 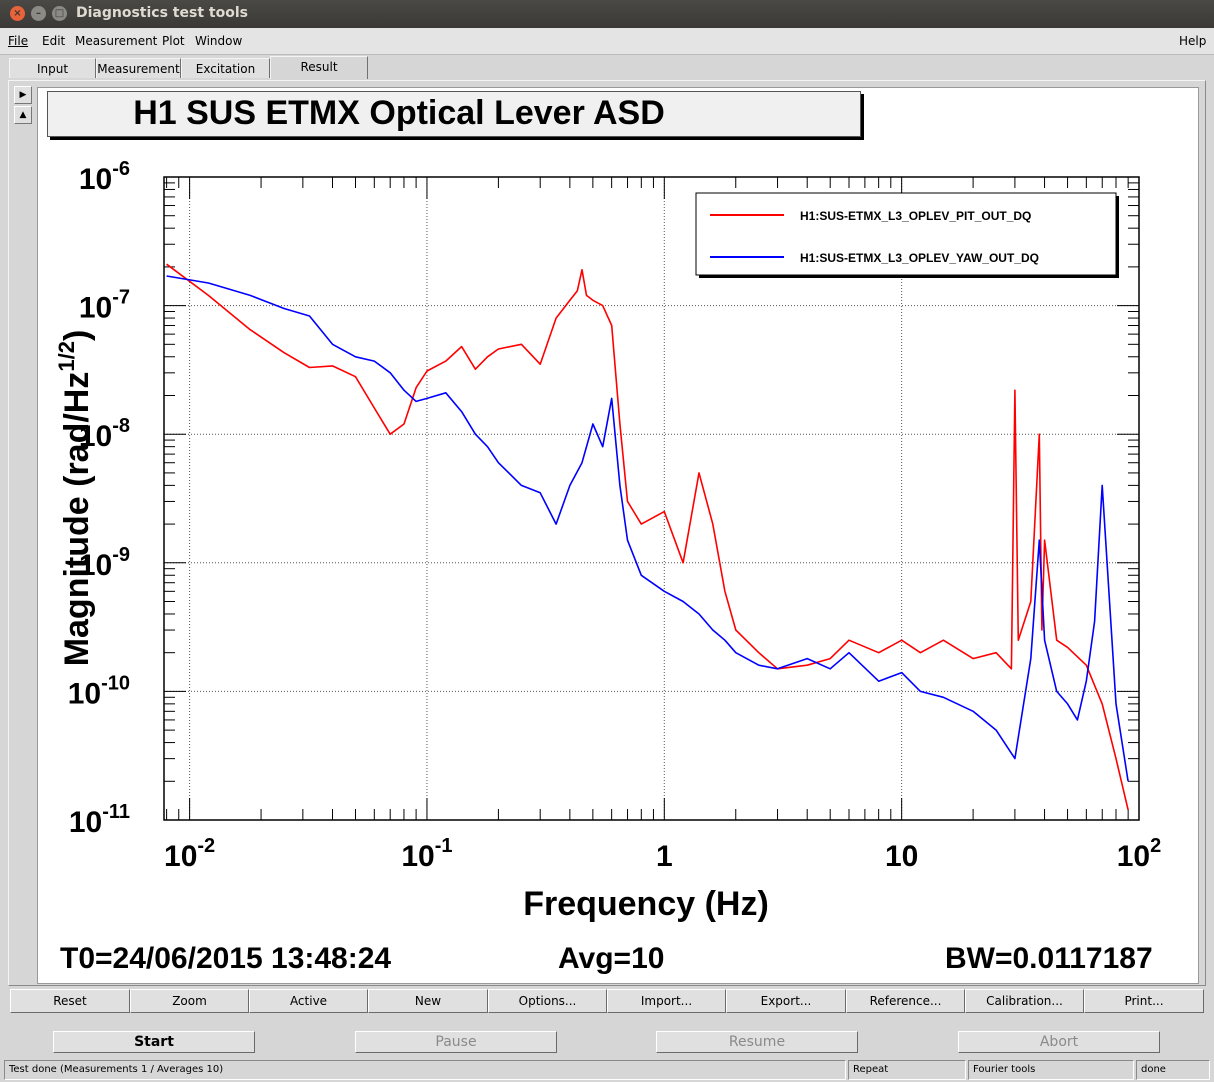 What do you see at coordinates (23, 115) in the screenshot?
I see `arrow-up-icon: ▲` at bounding box center [23, 115].